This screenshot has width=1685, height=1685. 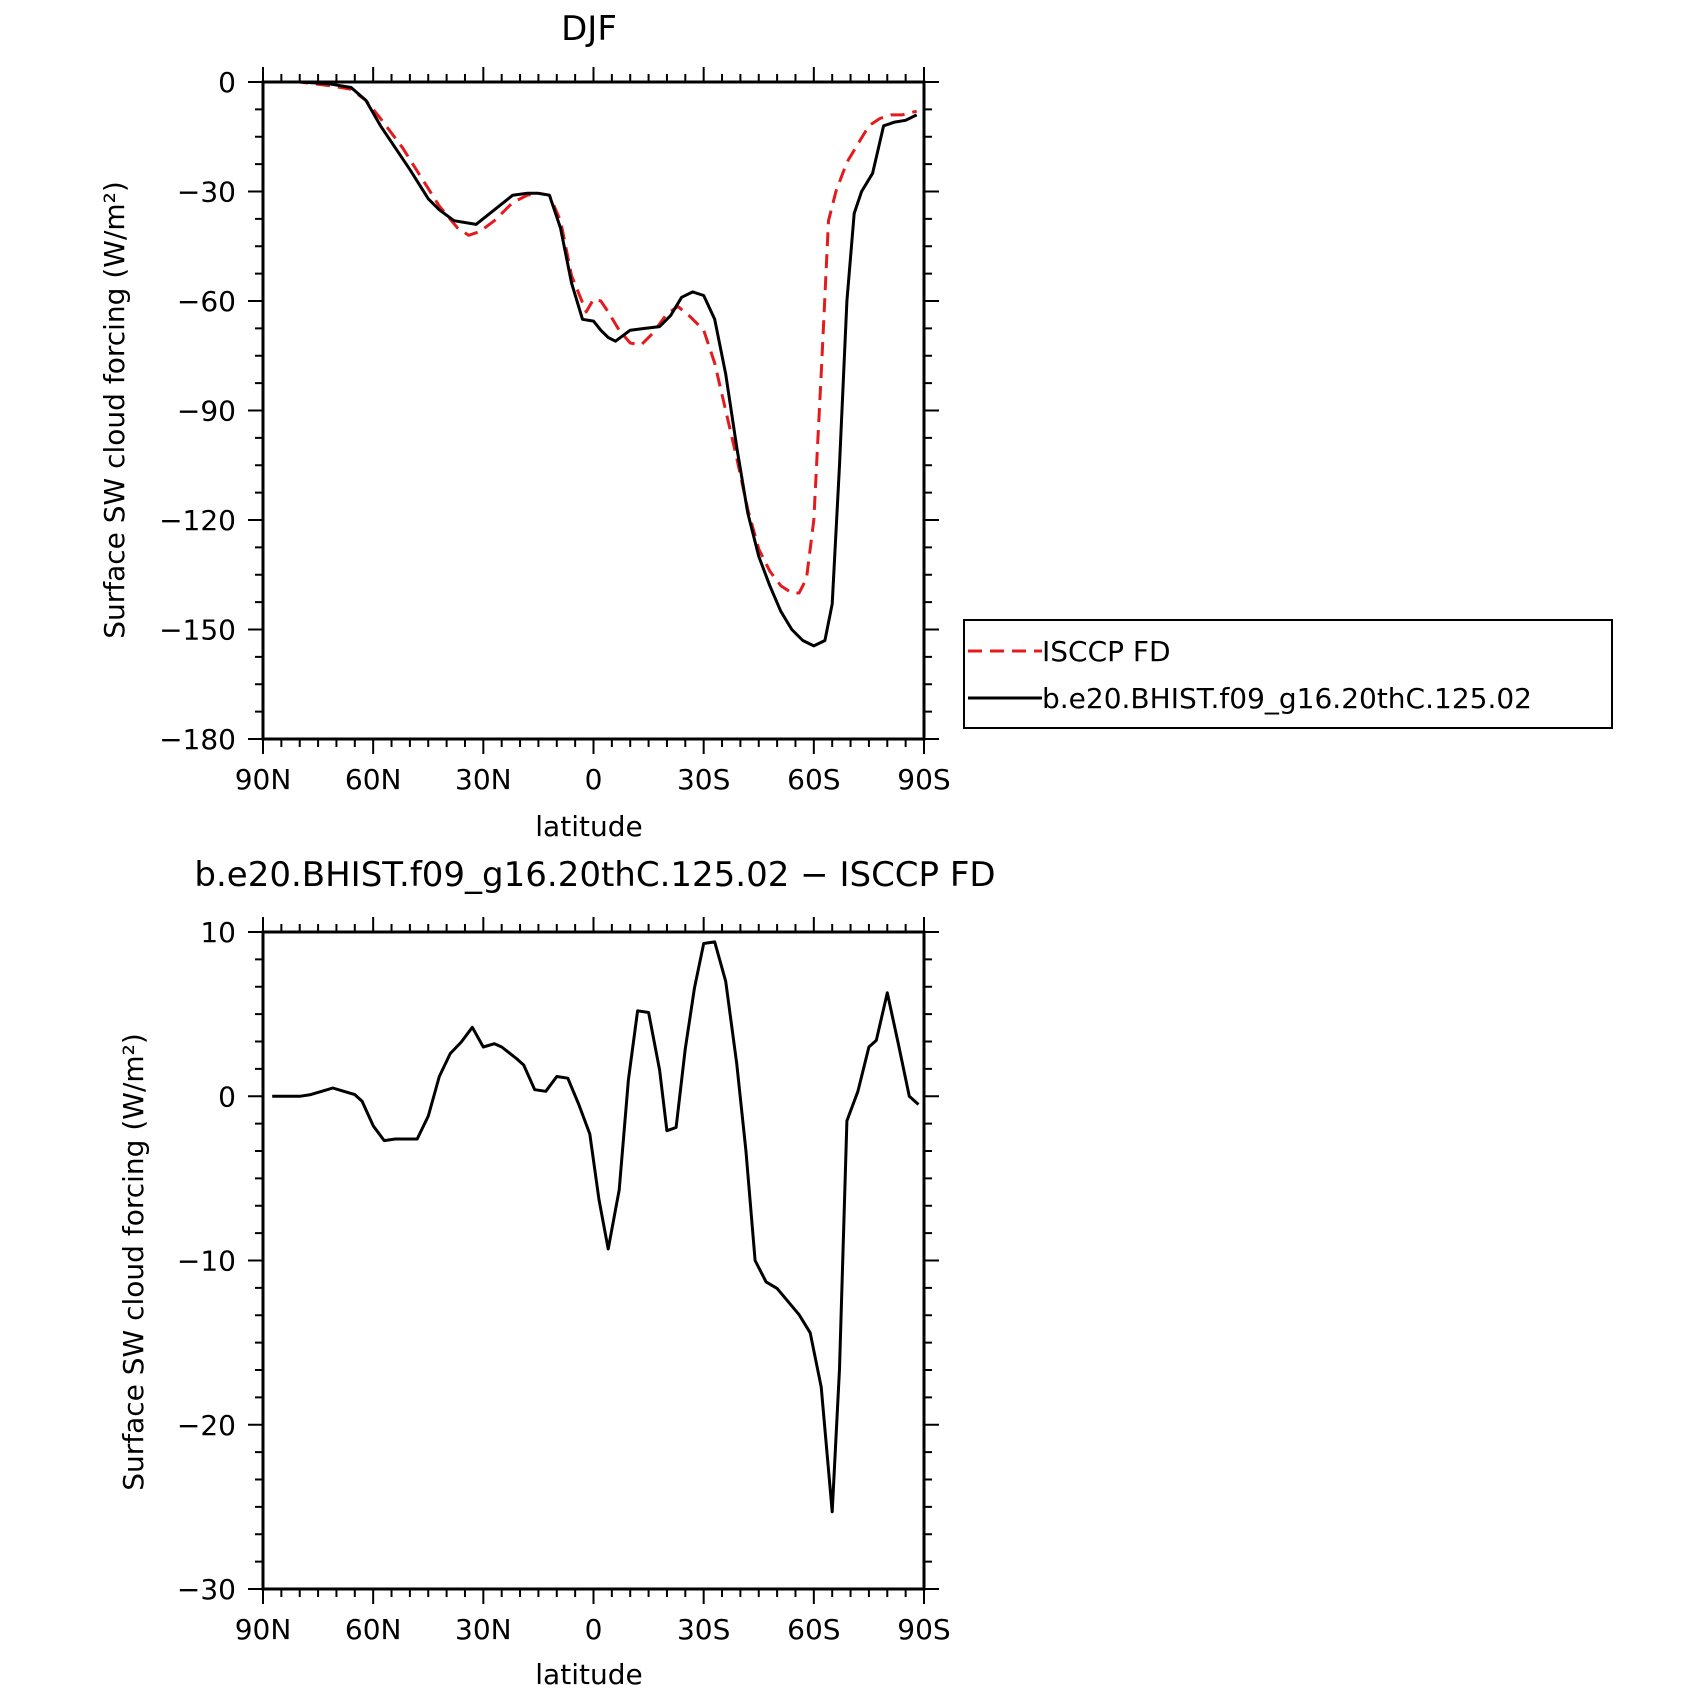 What do you see at coordinates (1287, 698) in the screenshot?
I see `legend-label-model: b.e20.BHIST.f09_g16.20thC.125.02` at bounding box center [1287, 698].